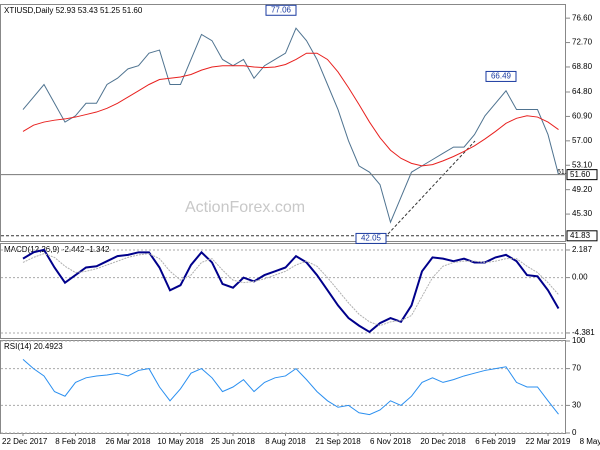 This screenshot has width=600, height=450. What do you see at coordinates (582, 116) in the screenshot?
I see `y-tick-label: 60.90` at bounding box center [582, 116].